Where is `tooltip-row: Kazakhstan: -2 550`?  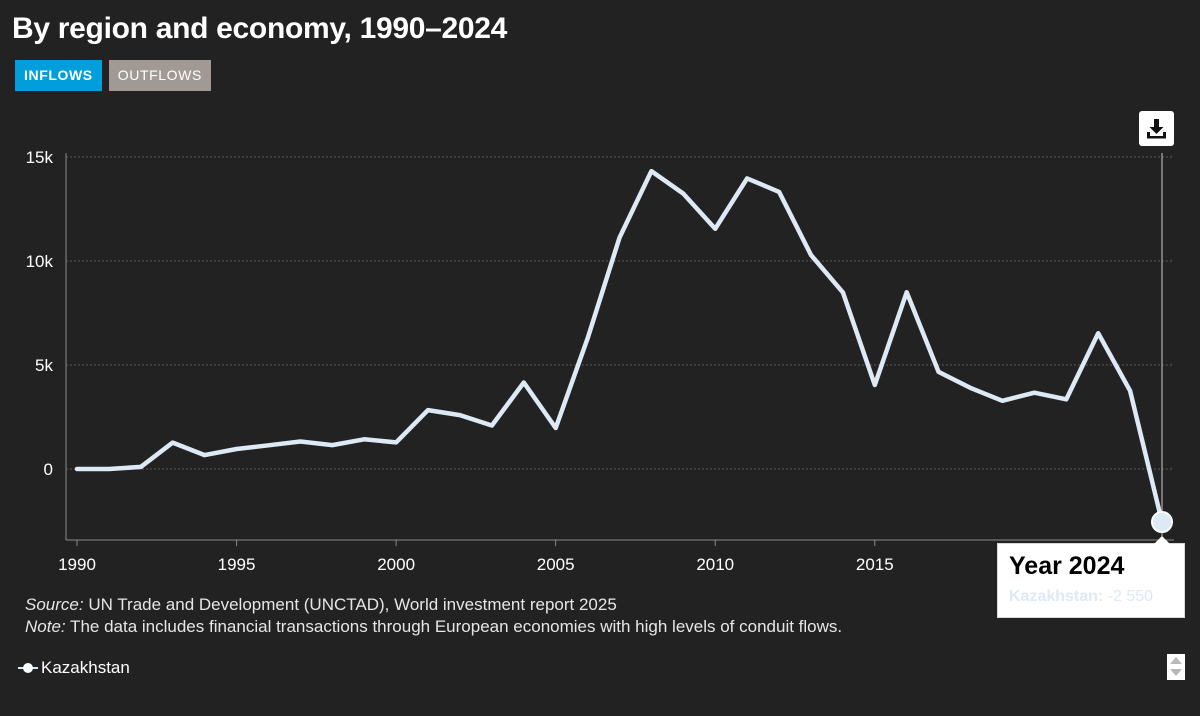
tooltip-row: Kazakhstan: -2 550 is located at coordinates (1081, 597).